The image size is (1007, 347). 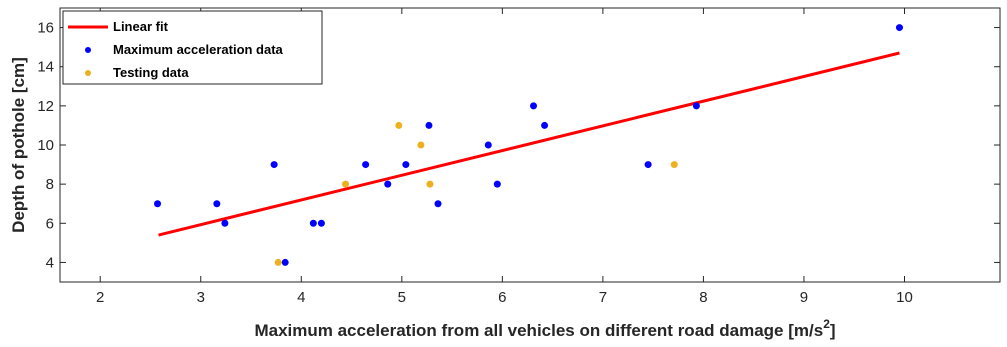 What do you see at coordinates (904, 297) in the screenshot?
I see `x-tick-label: 10` at bounding box center [904, 297].